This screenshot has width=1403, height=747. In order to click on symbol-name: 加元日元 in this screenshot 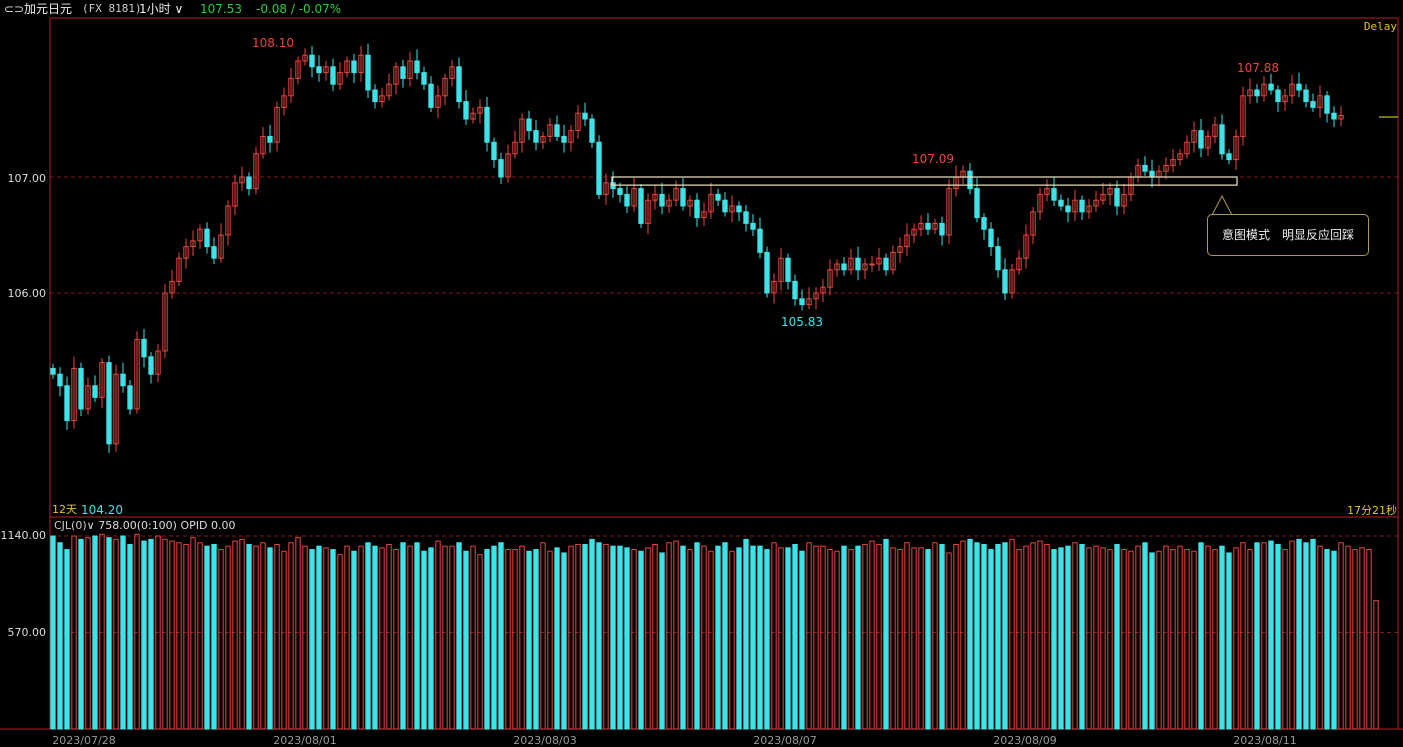, I will do `click(48, 9)`.